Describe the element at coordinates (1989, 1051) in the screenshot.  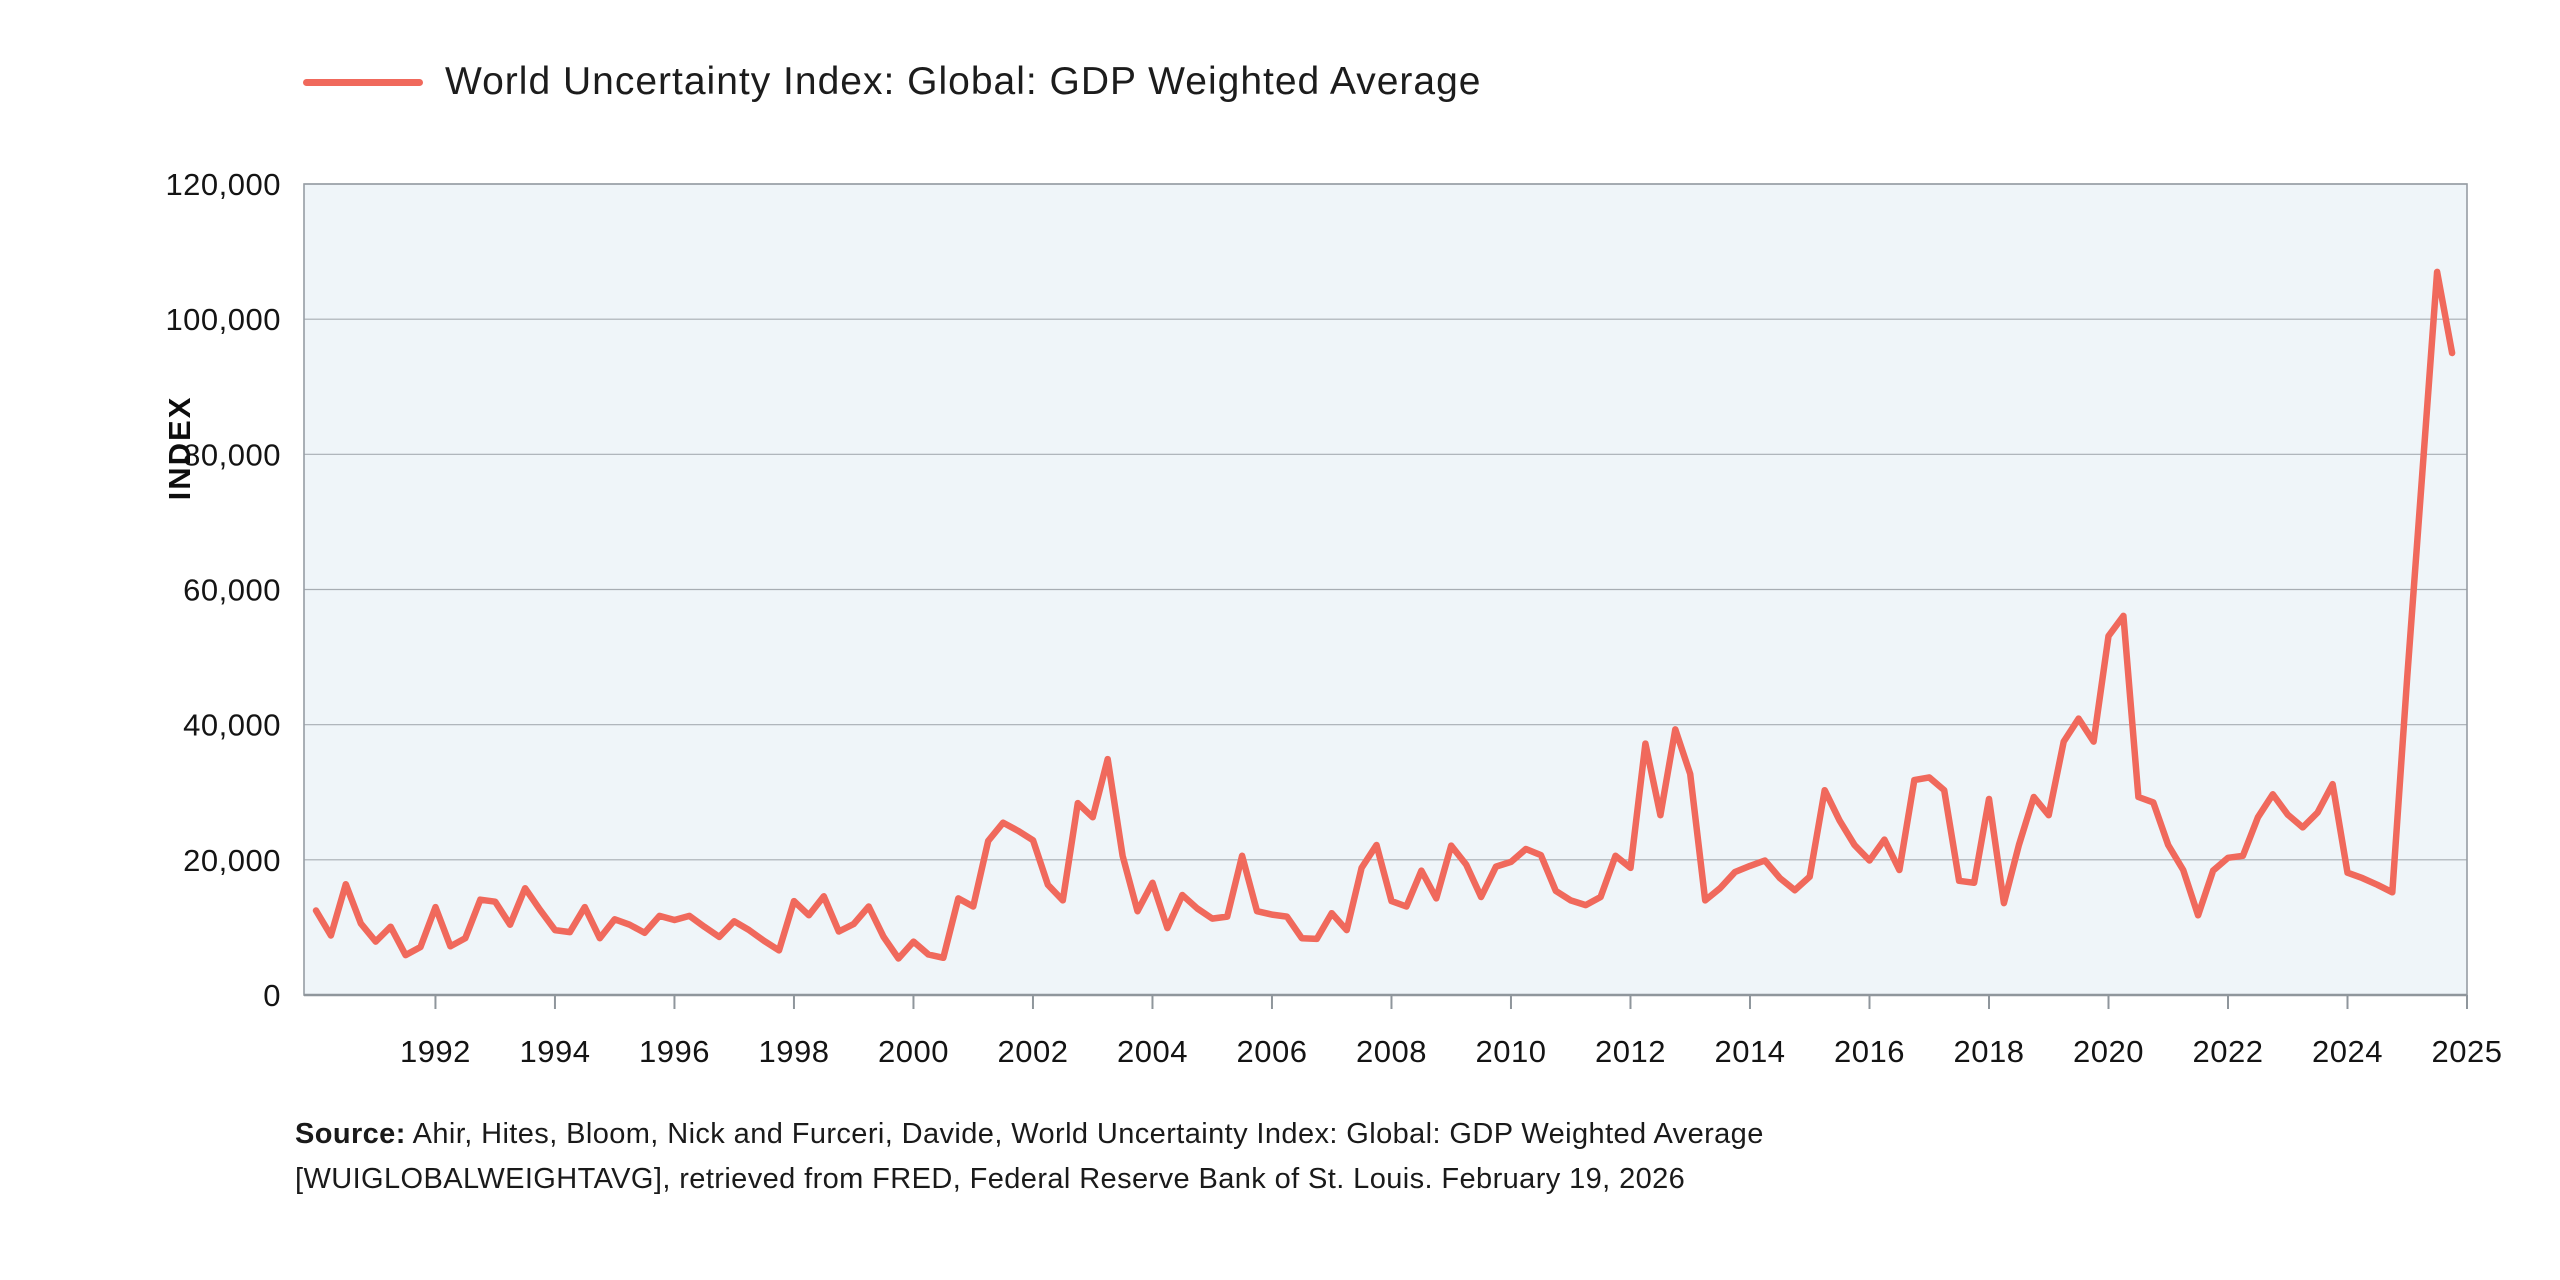
I see `x-tick-label: 2018` at that location.